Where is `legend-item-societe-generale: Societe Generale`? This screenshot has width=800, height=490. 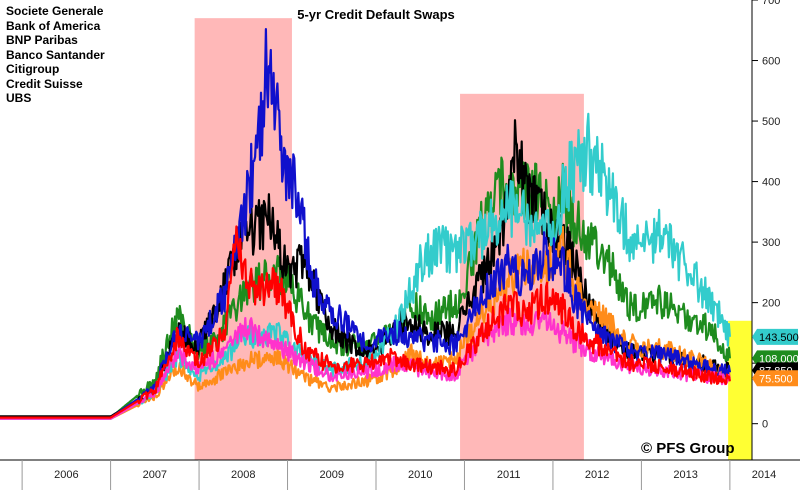 legend-item-societe-generale: Societe Generale is located at coordinates (55, 11).